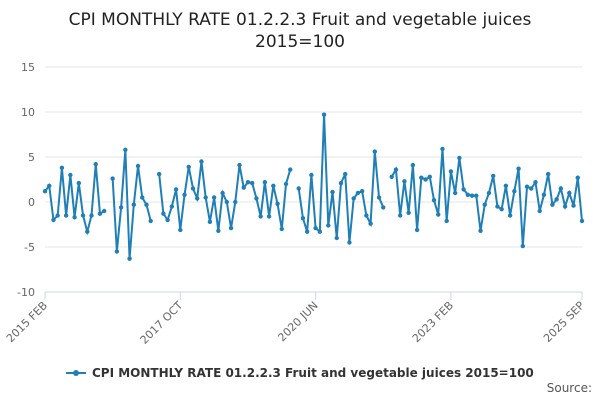 Image resolution: width=600 pixels, height=400 pixels. Describe the element at coordinates (569, 388) in the screenshot. I see `source-label: Source:` at that location.